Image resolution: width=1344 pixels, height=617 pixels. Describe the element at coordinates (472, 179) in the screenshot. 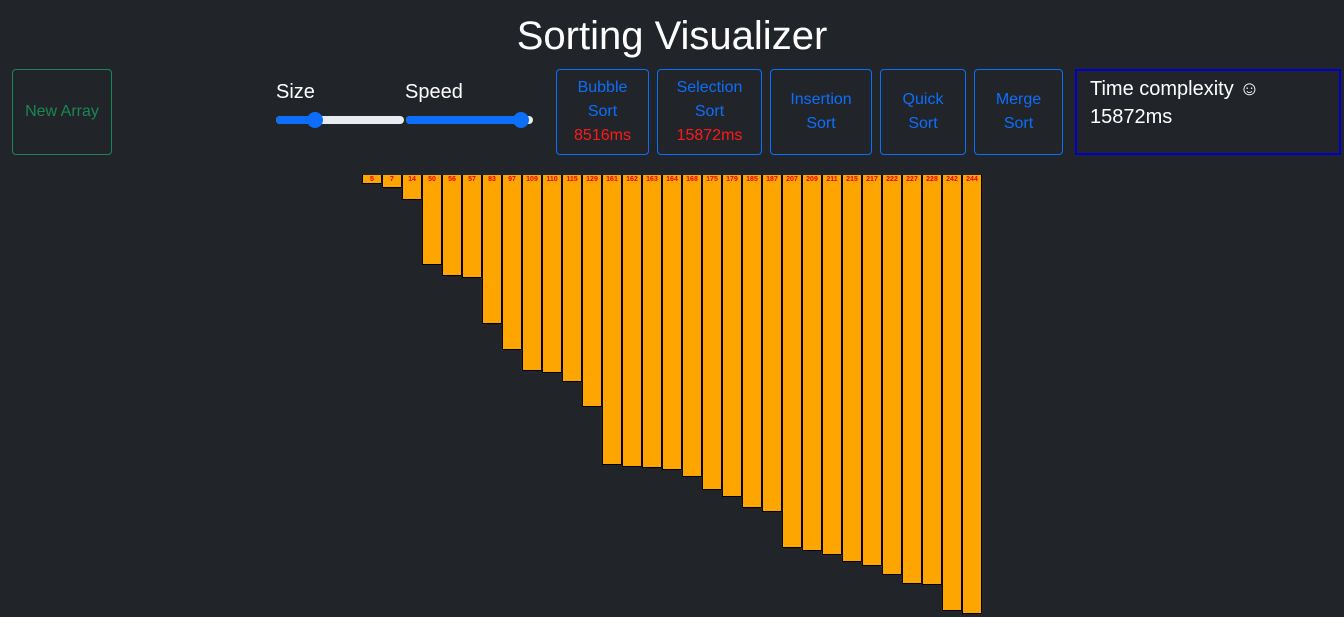

I see `bar-label: 57` at that location.